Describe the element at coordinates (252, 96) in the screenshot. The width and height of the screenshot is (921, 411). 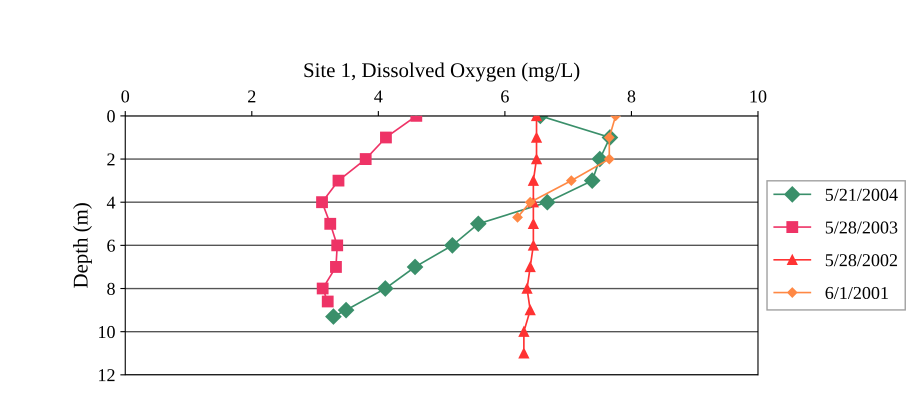
I see `x-tick-label: 2` at that location.